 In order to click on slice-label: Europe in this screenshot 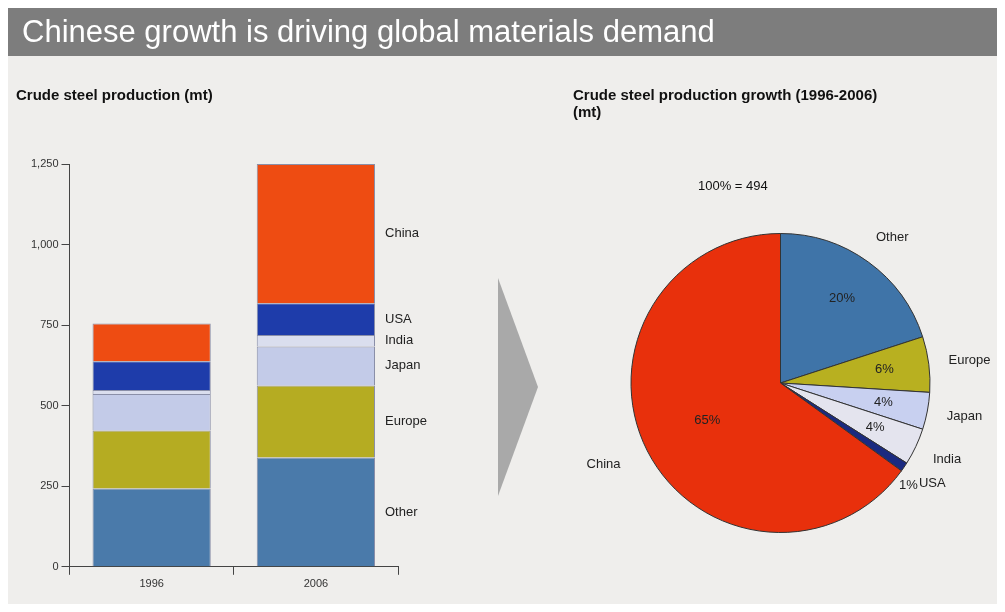, I will do `click(969, 360)`.